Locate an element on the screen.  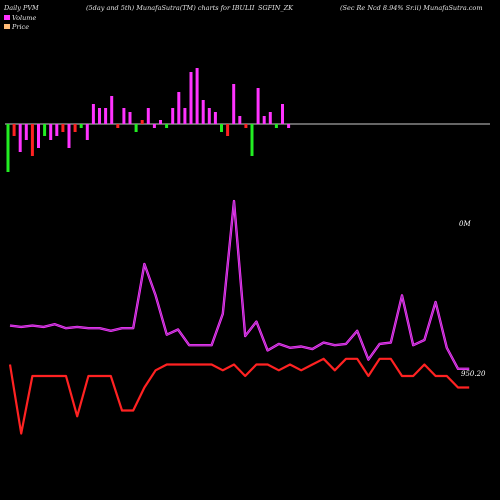
legend: Volume Price is located at coordinates (20, 22).